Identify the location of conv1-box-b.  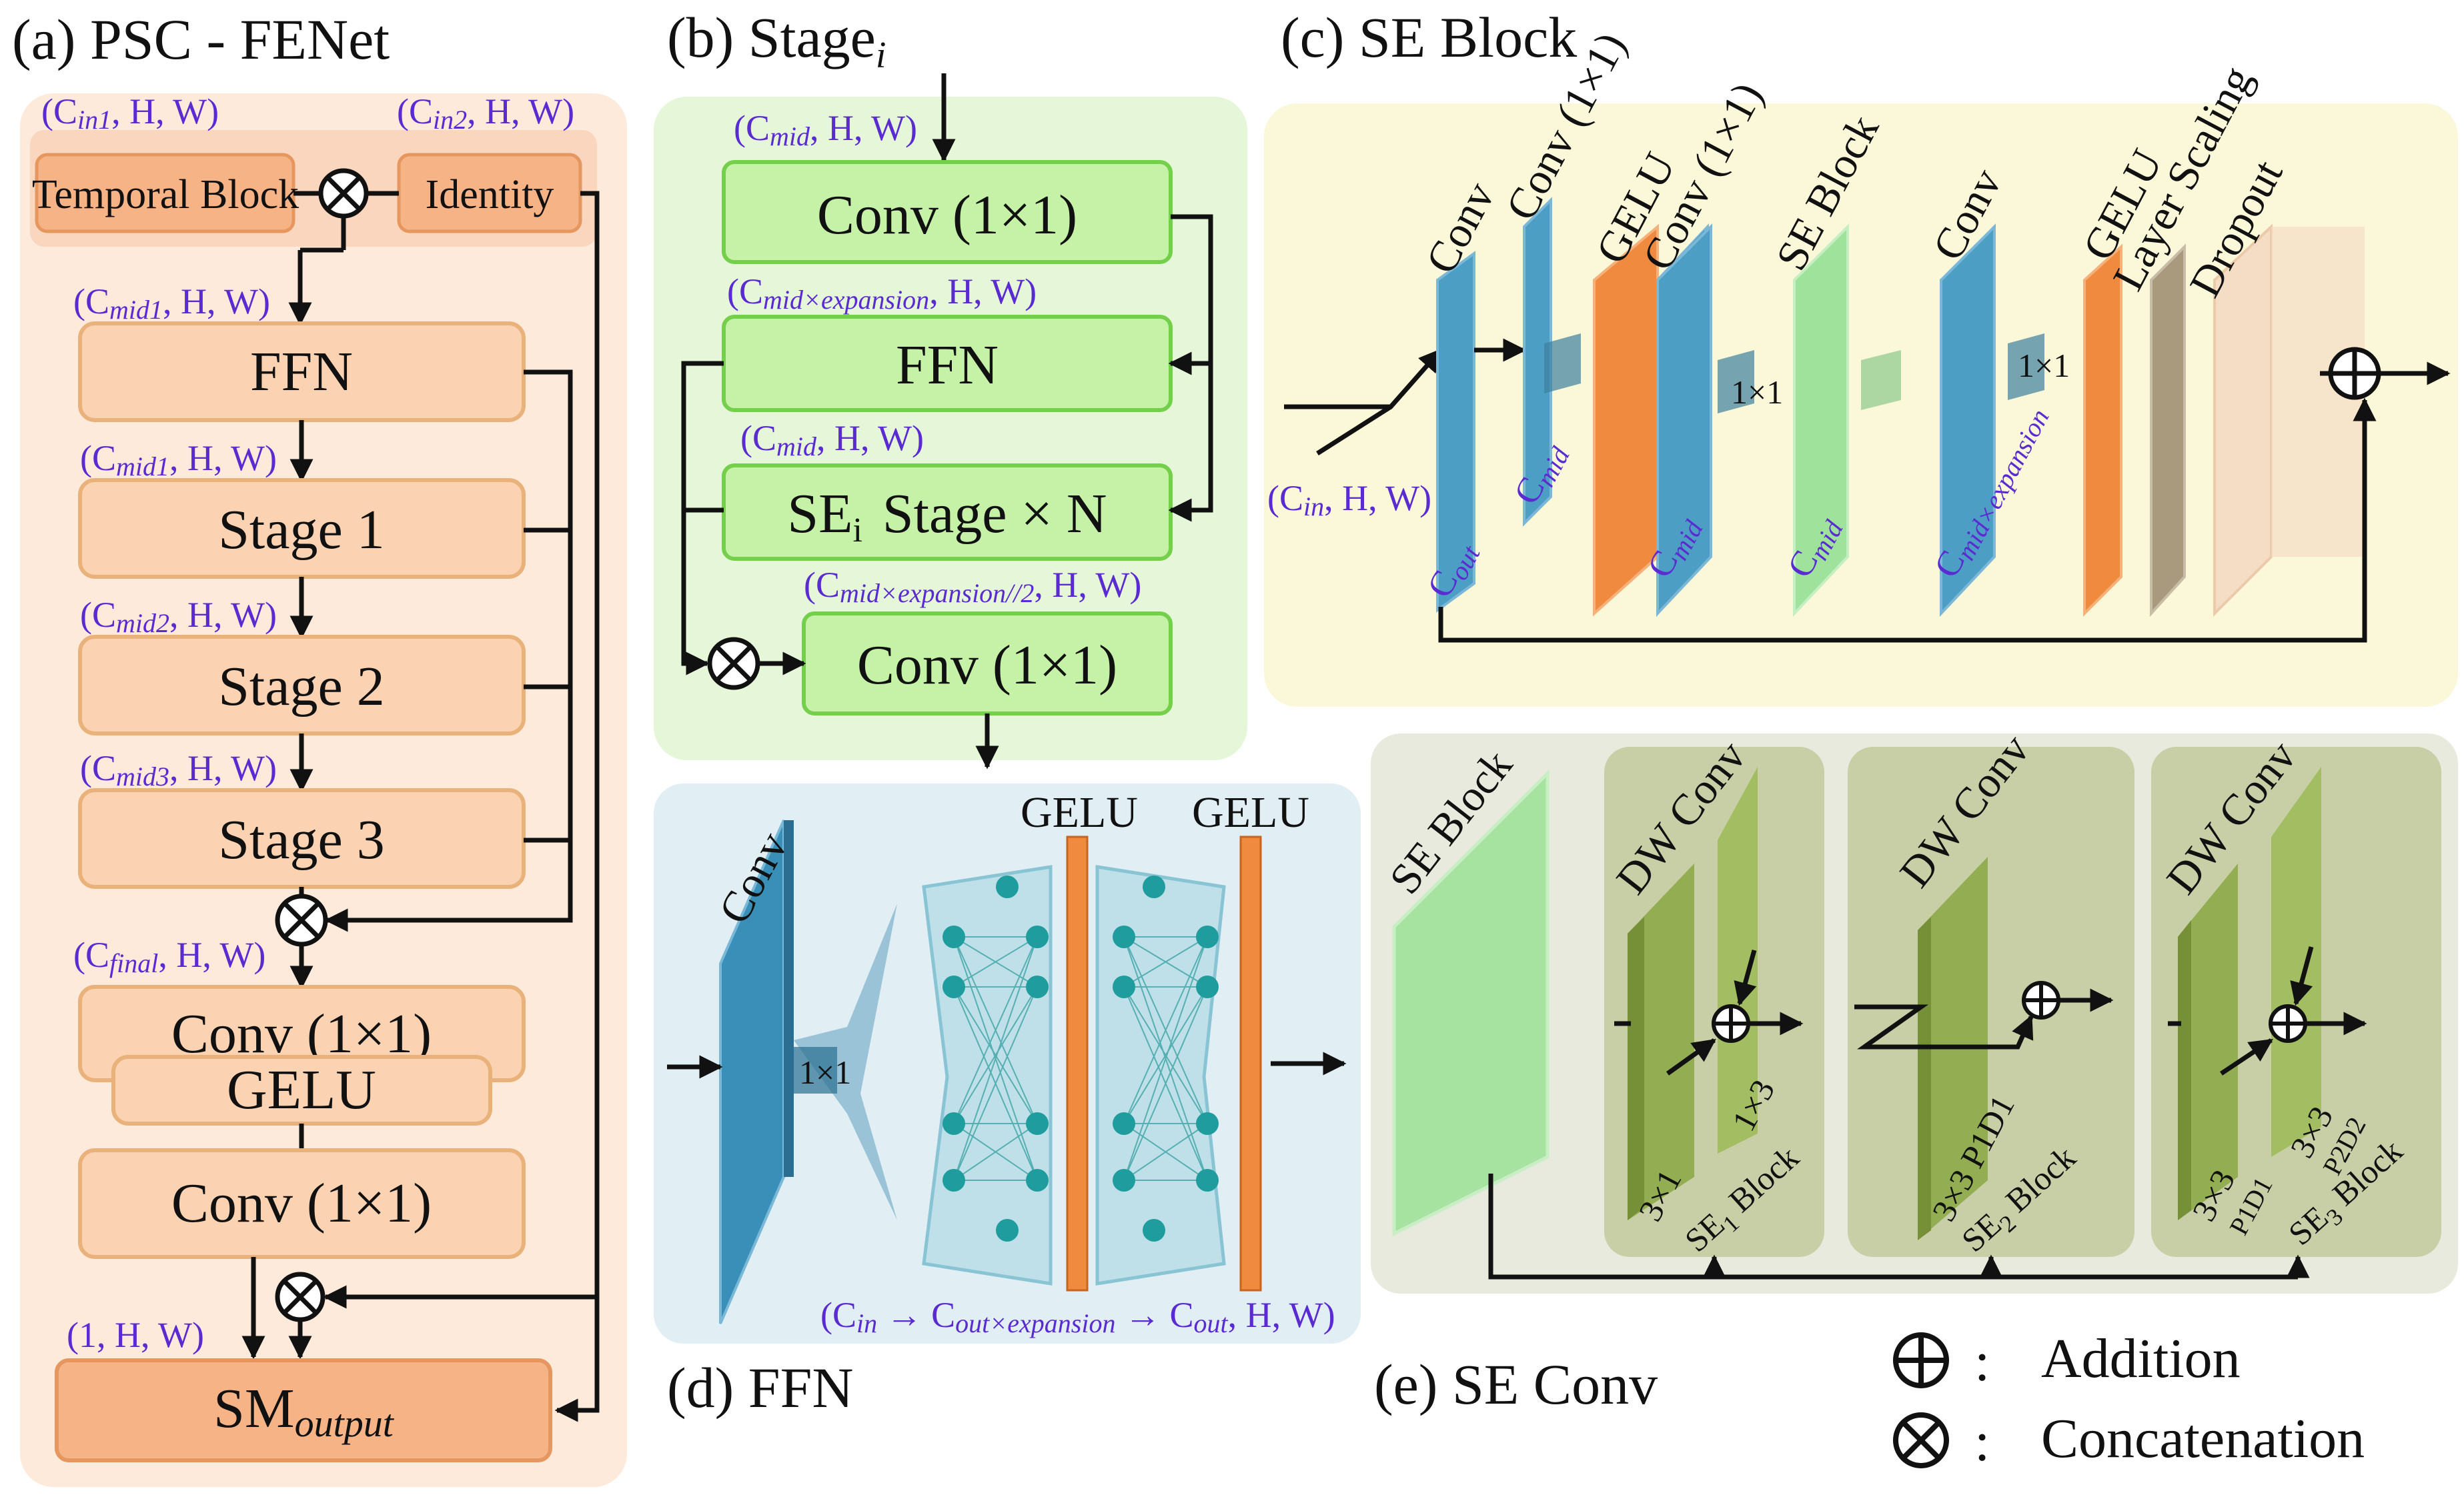
(947, 212).